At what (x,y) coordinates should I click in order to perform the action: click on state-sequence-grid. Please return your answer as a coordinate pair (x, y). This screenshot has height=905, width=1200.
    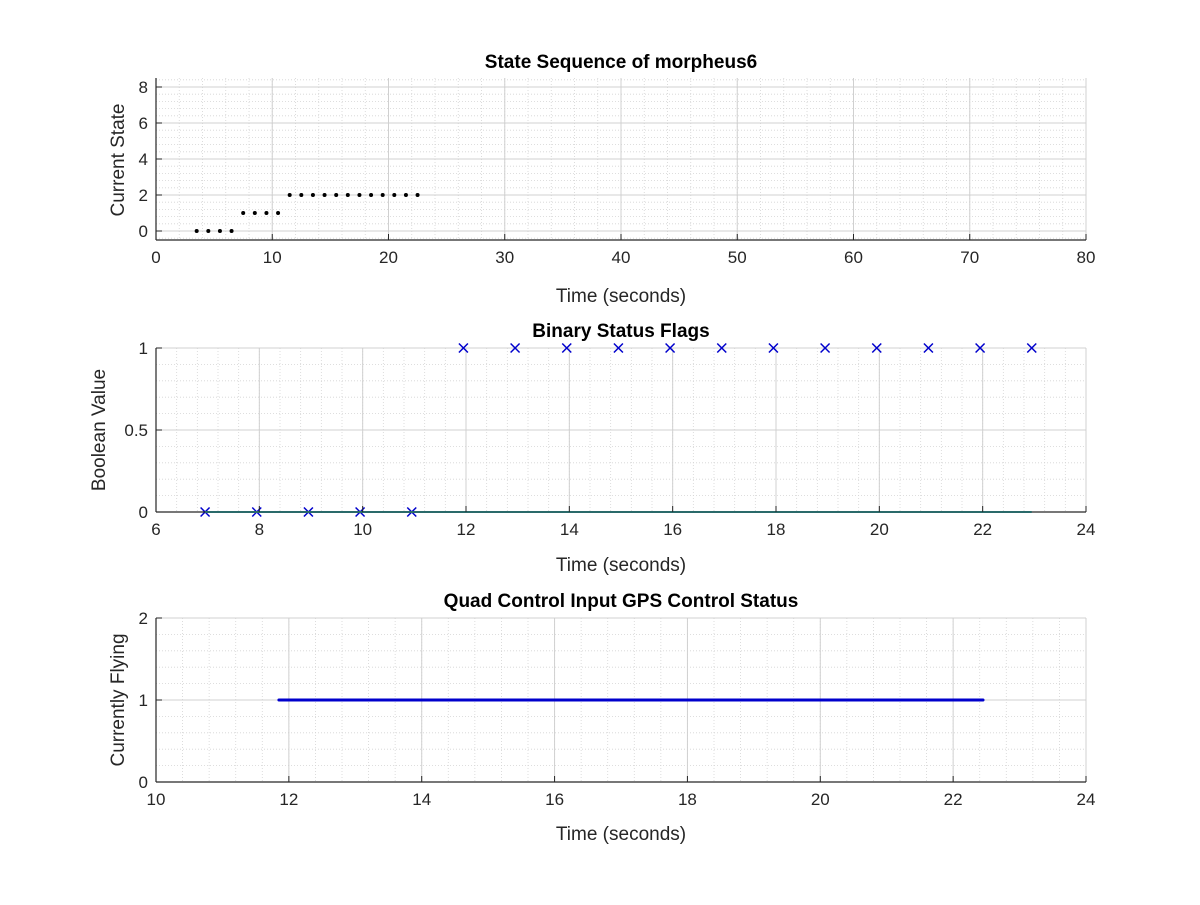
    Looking at the image, I should click on (621, 159).